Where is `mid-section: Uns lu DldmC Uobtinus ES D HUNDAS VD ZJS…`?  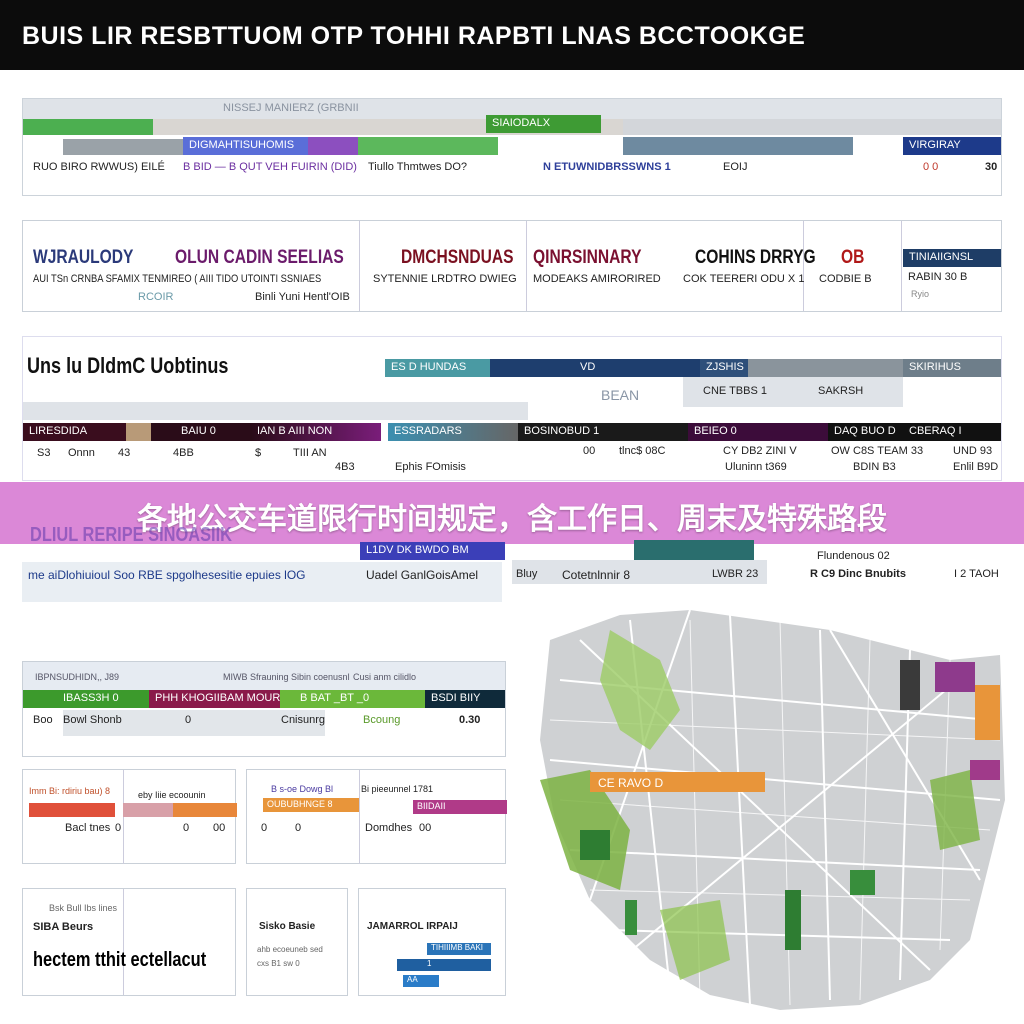
mid-section: Uns lu DldmC Uobtinus ES D HUNDAS VD ZJS… is located at coordinates (512, 408).